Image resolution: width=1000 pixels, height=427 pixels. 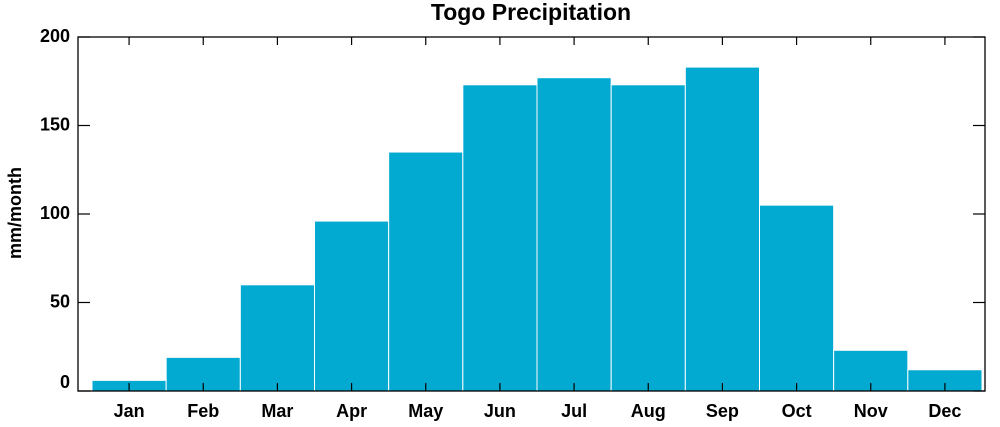 I want to click on chart-title: Togo Precipitation, so click(x=531, y=12).